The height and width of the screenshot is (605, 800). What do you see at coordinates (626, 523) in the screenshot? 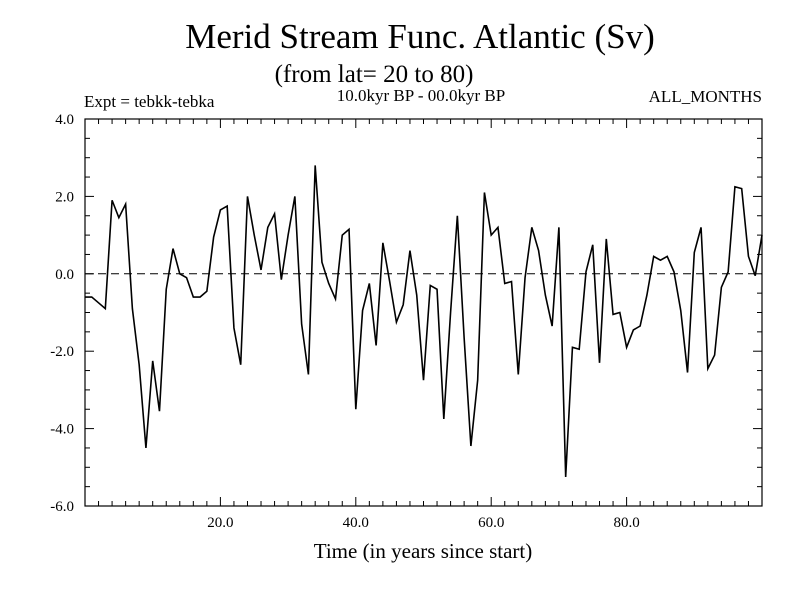
I see `x-tick-label: 80.0` at bounding box center [626, 523].